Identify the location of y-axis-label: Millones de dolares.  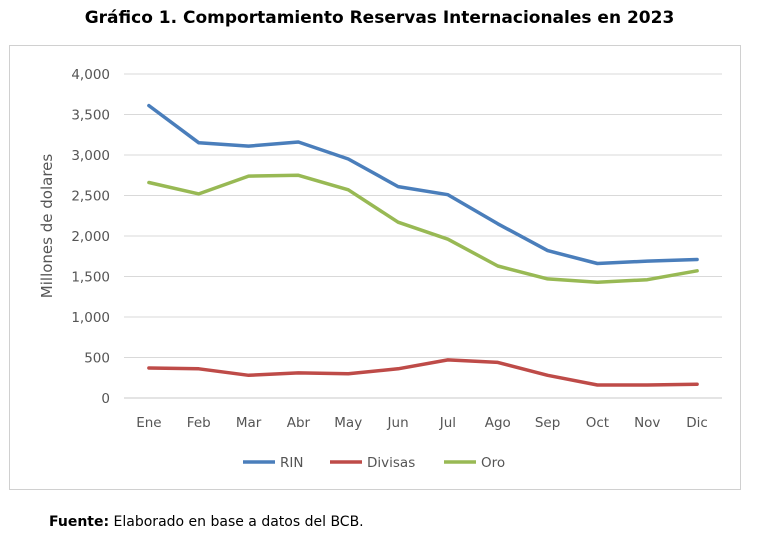
(47, 226).